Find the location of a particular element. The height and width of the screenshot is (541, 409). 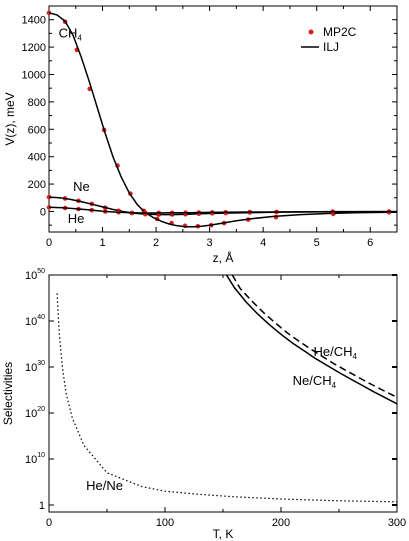

legend-label: ILJ is located at coordinates (331, 47).